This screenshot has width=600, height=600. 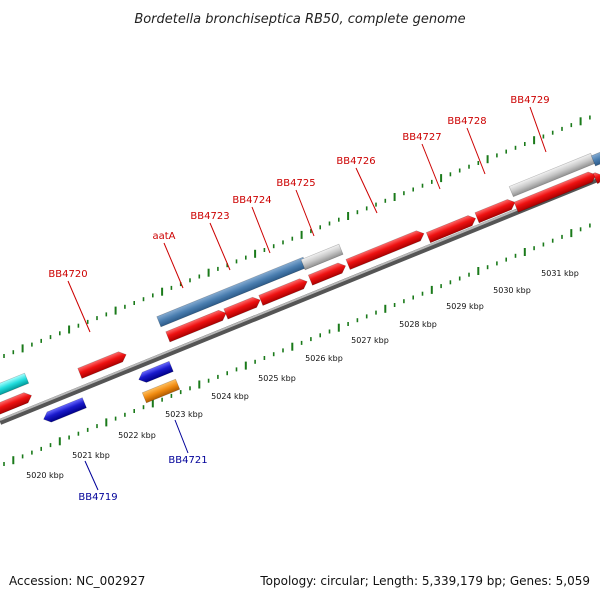 What do you see at coordinates (137, 435) in the screenshot?
I see `kbp-label: 5022 kbp` at bounding box center [137, 435].